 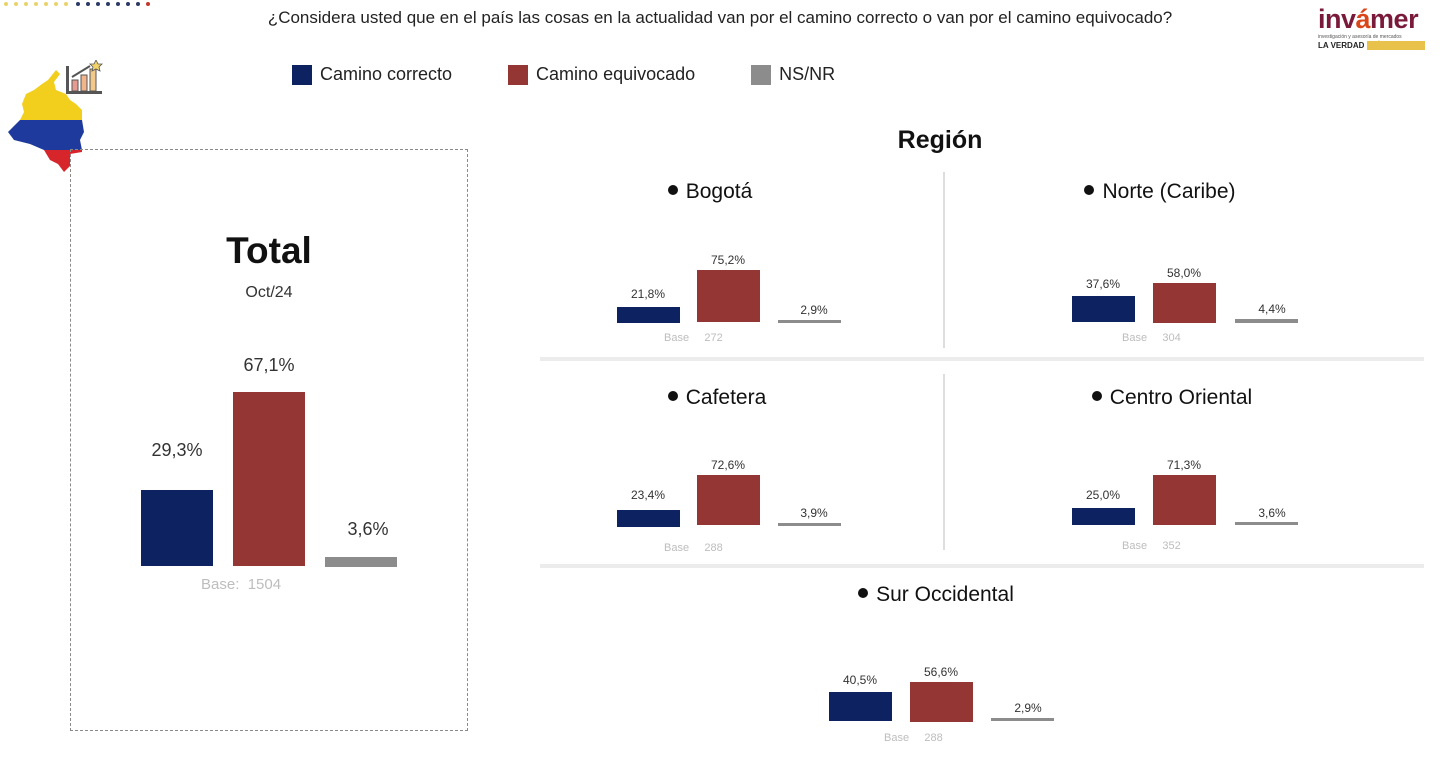 I want to click on base-value: 352, so click(x=1171, y=546).